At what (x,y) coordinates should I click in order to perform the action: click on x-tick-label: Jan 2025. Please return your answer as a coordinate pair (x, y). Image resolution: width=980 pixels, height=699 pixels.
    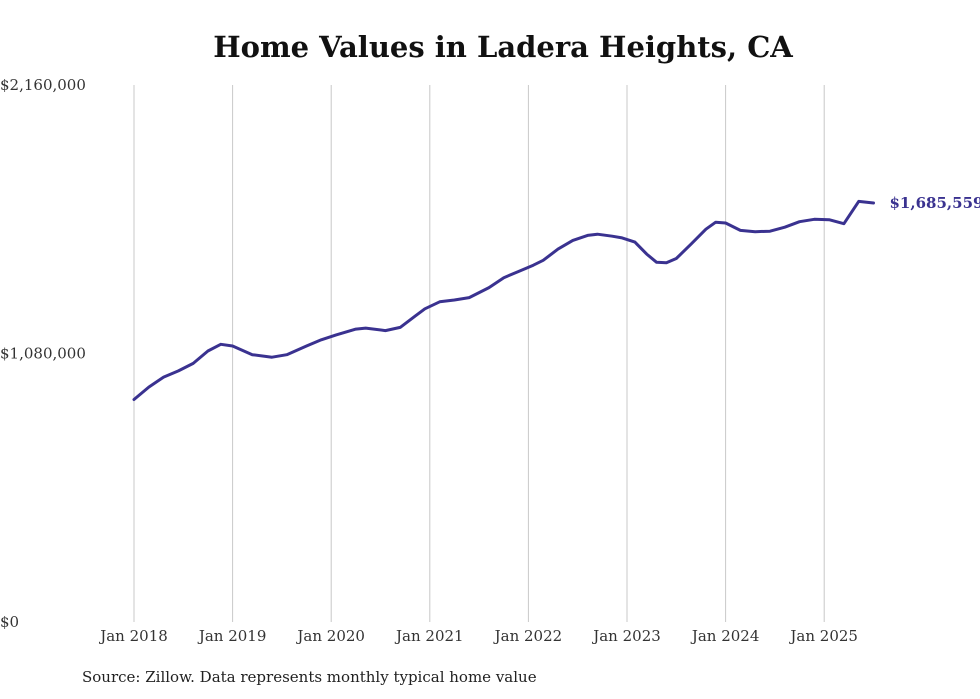
    Looking at the image, I should click on (823, 636).